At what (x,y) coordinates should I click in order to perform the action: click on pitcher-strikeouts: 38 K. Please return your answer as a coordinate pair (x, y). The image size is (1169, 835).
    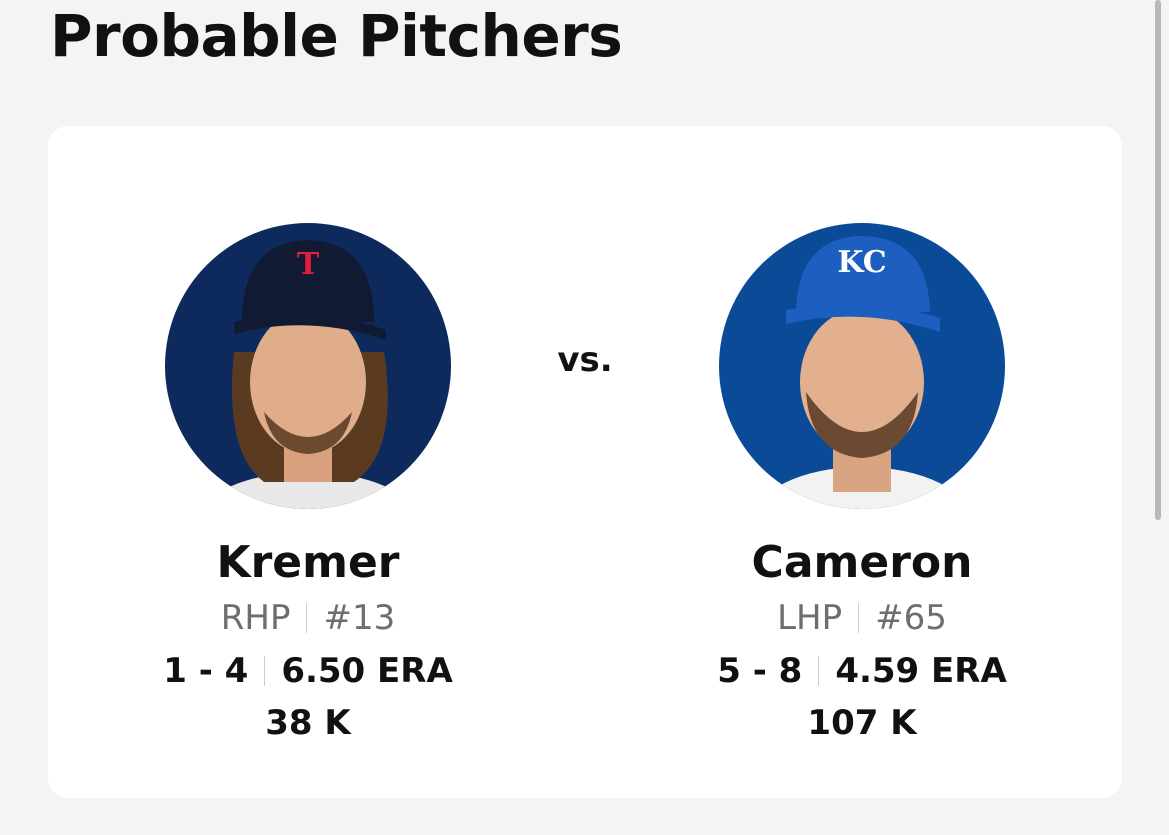
    Looking at the image, I should click on (308, 723).